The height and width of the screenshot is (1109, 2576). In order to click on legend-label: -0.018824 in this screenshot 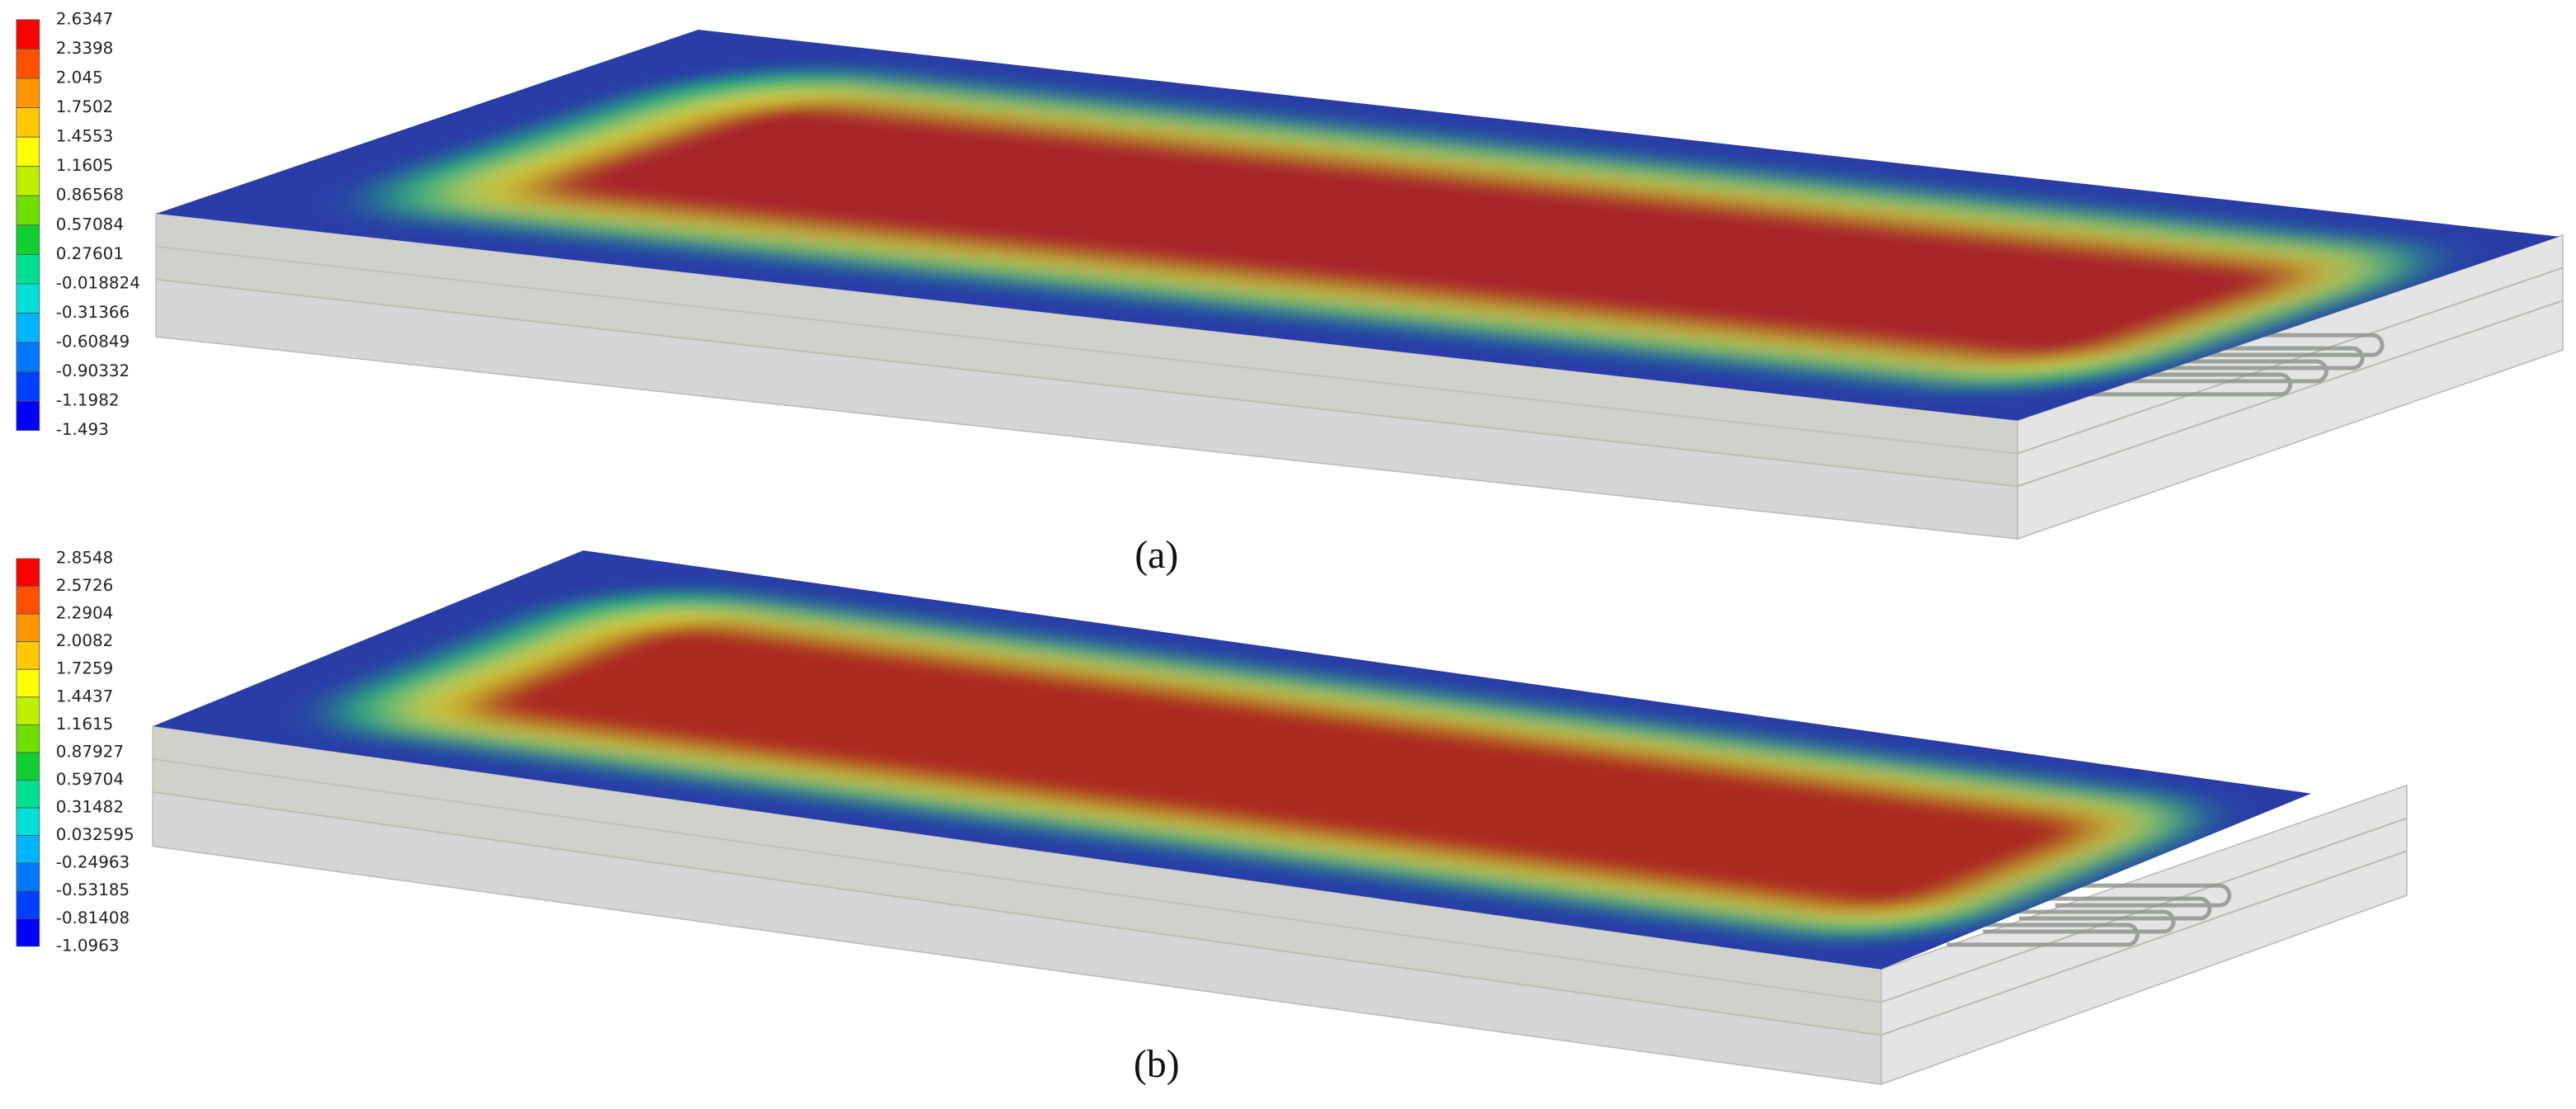, I will do `click(98, 282)`.